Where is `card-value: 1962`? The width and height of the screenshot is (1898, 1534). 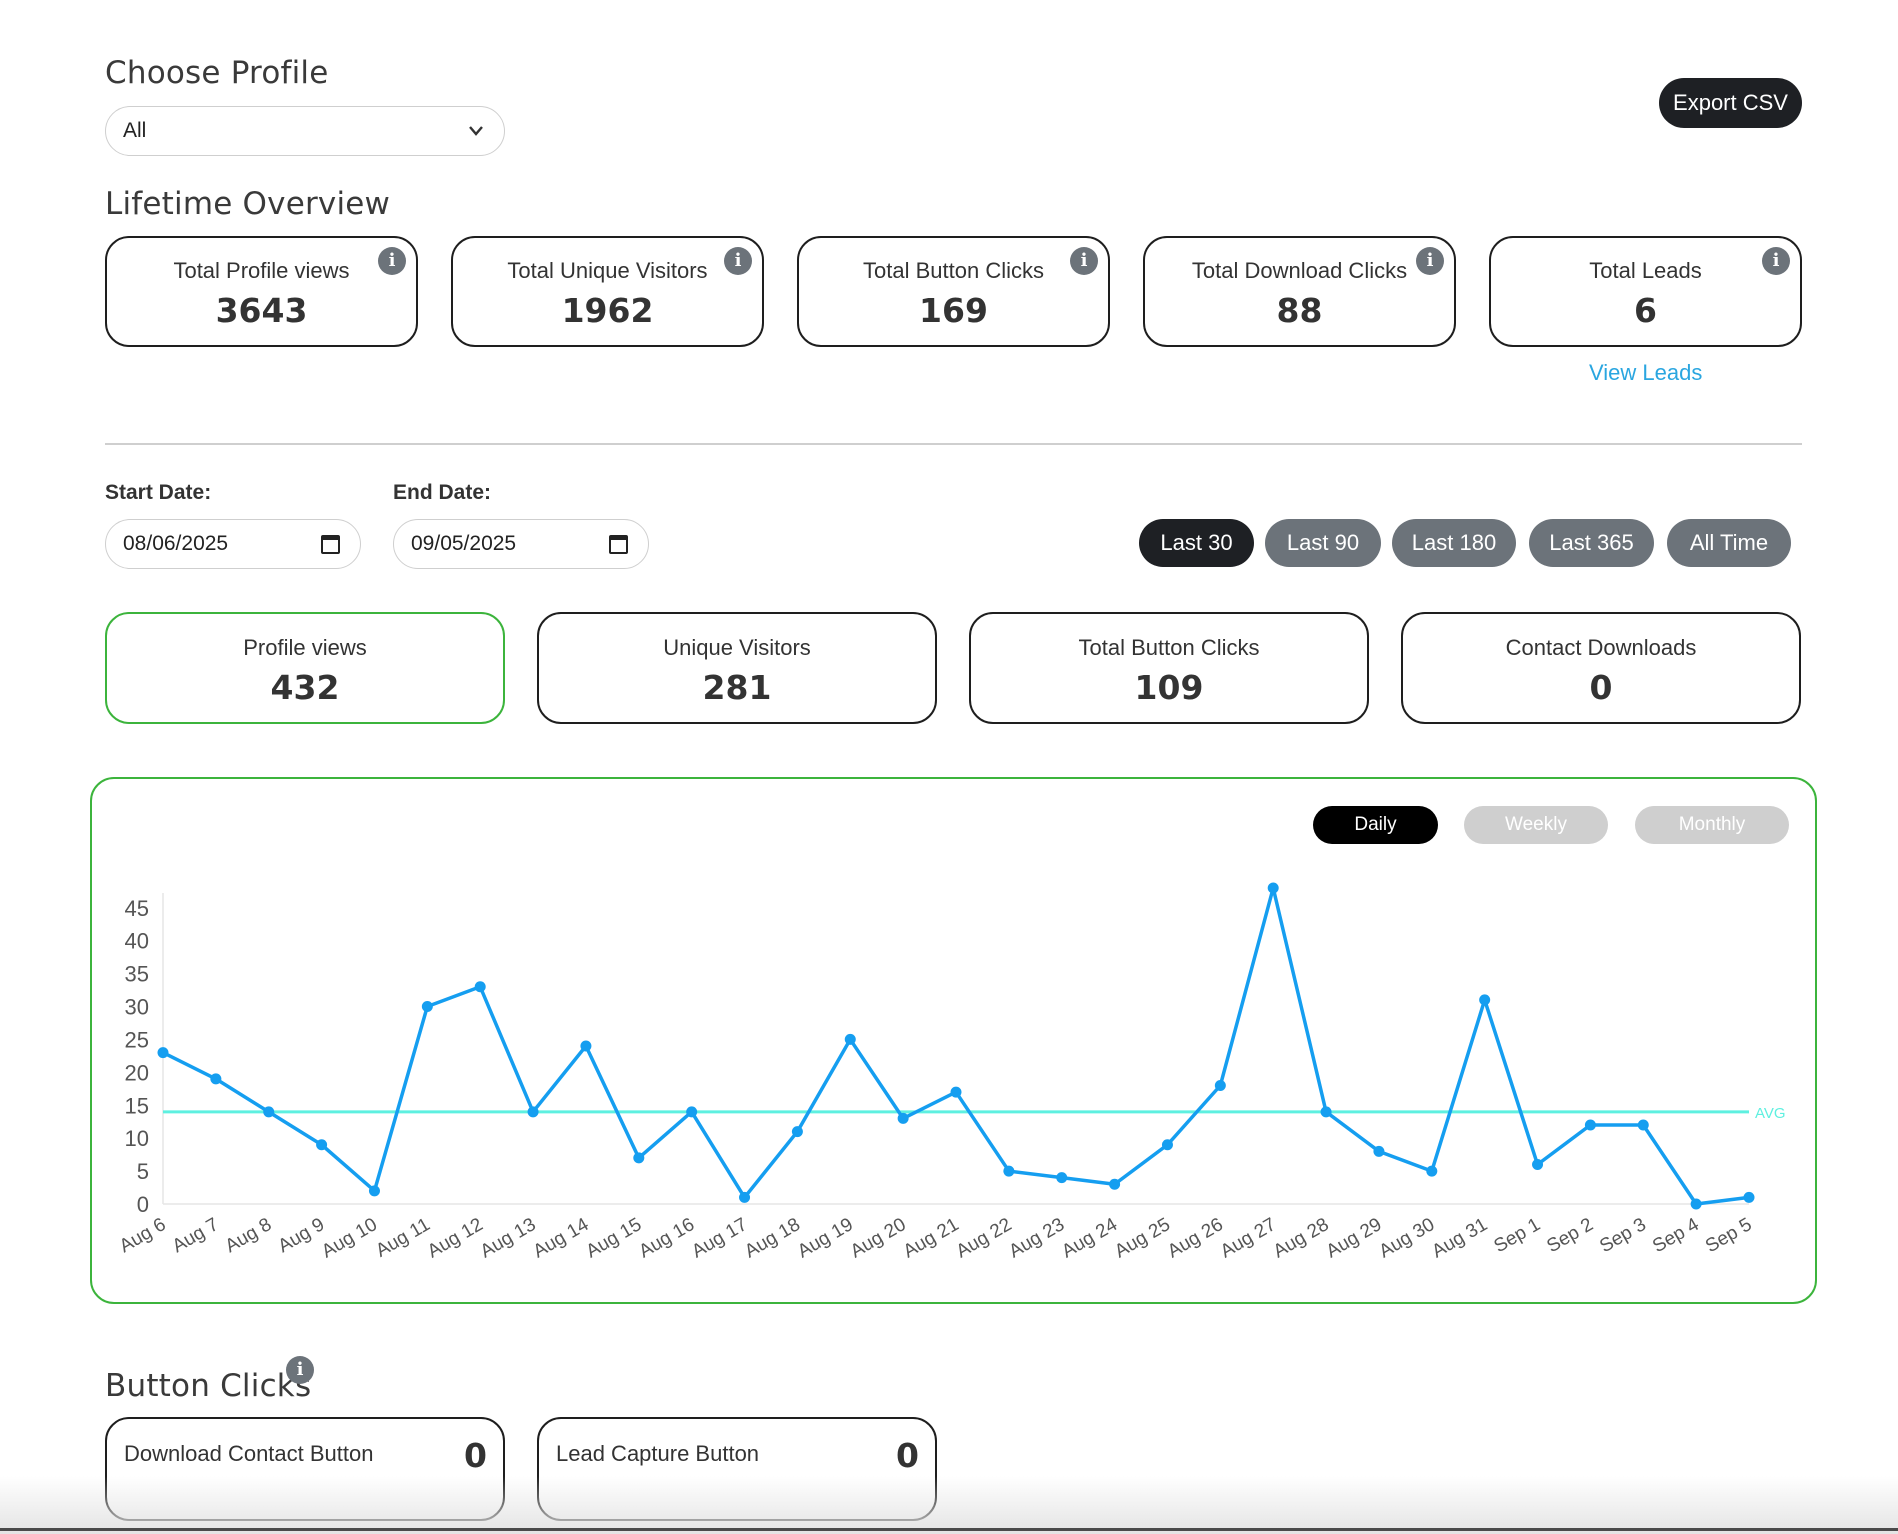
card-value: 1962 is located at coordinates (607, 310).